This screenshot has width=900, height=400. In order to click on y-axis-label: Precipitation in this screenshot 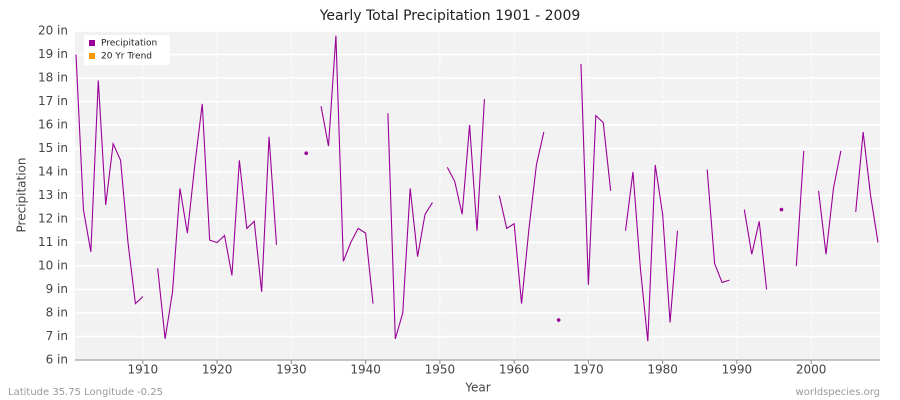, I will do `click(22, 194)`.